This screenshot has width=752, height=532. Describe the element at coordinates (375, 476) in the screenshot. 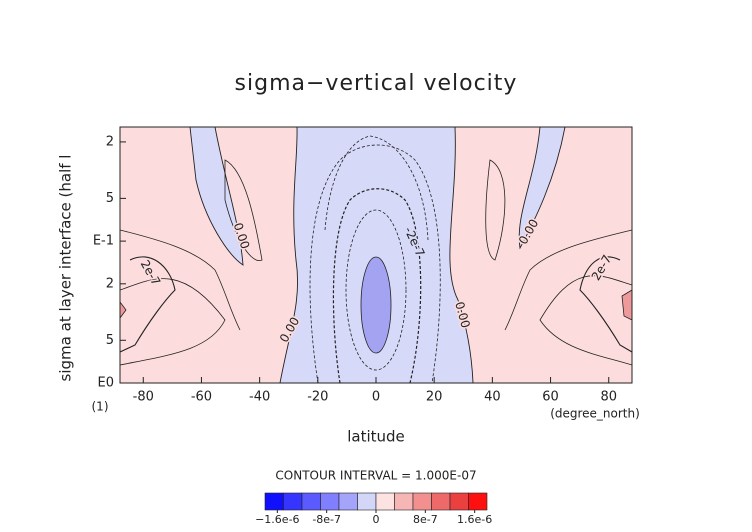

I see `contour-interval: CONTOUR INTERVAL = 1.000E-07` at that location.